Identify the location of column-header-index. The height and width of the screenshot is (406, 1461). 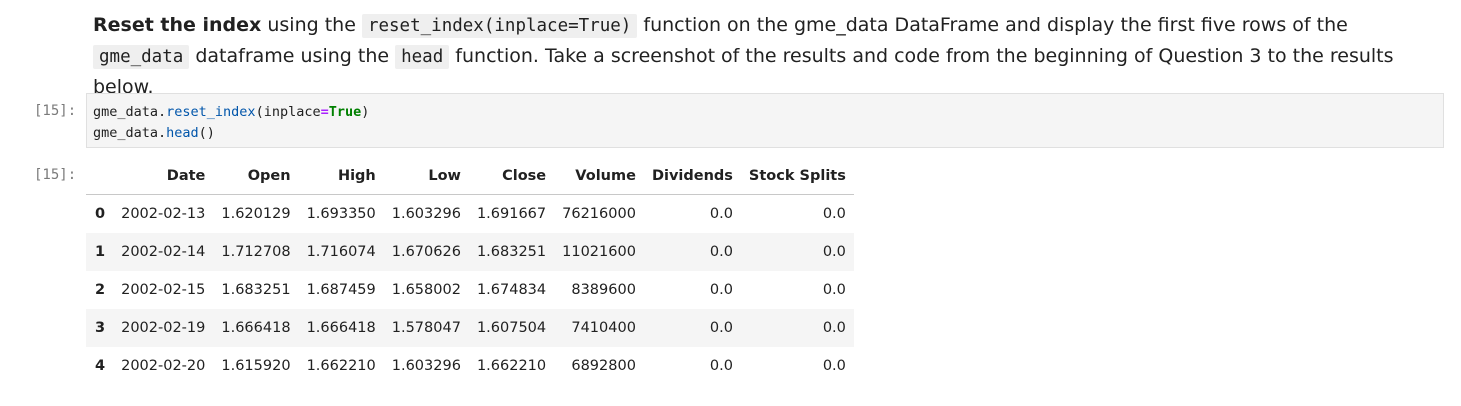
(100, 176).